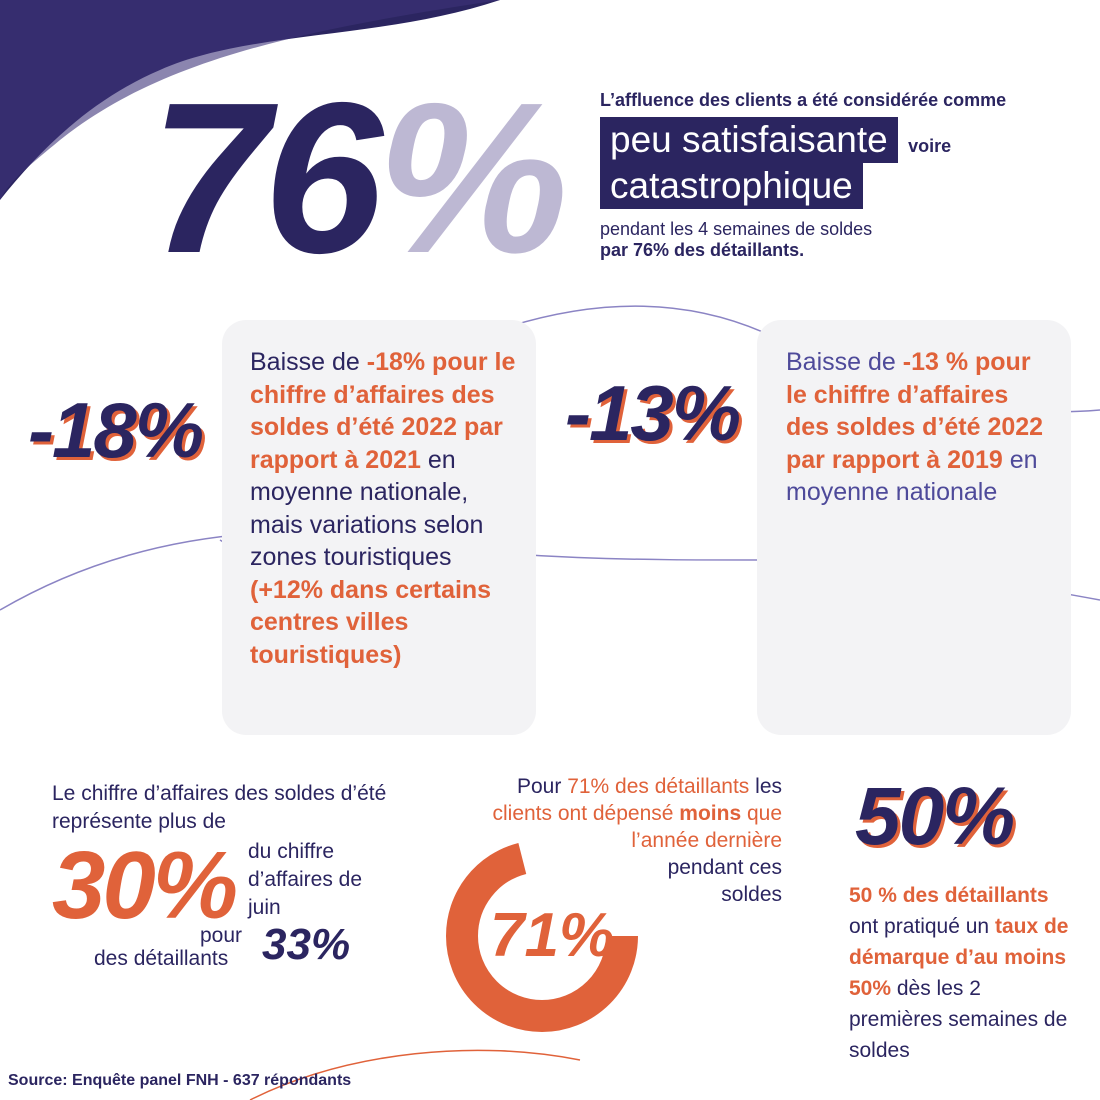 Image resolution: width=1100 pixels, height=1100 pixels. What do you see at coordinates (221, 935) in the screenshot?
I see `stat30-pour: pour` at bounding box center [221, 935].